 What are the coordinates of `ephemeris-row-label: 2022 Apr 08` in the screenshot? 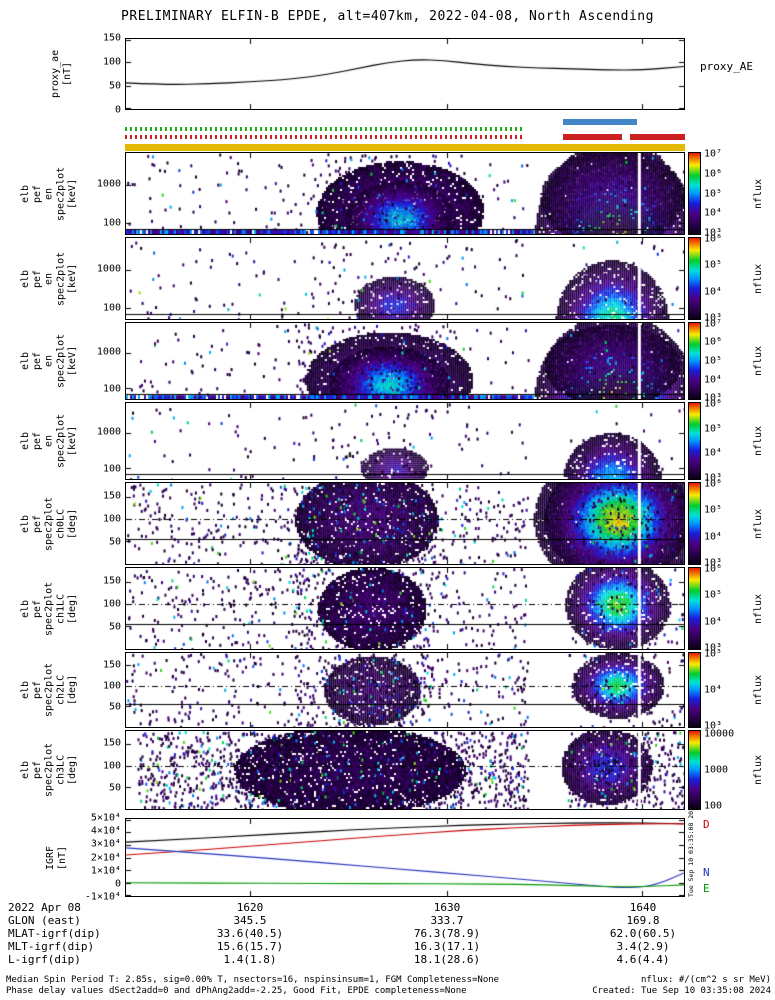 It's located at (44, 907).